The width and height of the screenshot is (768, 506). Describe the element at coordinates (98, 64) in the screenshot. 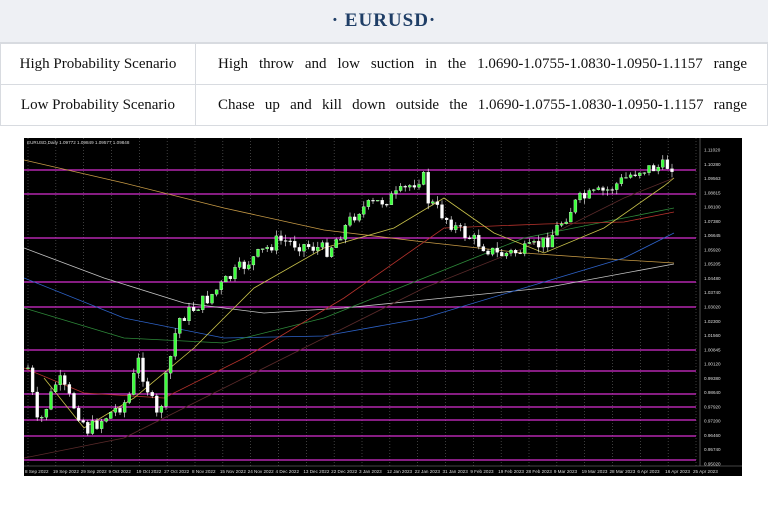

I see `table-cell: High Probability Scenario` at that location.